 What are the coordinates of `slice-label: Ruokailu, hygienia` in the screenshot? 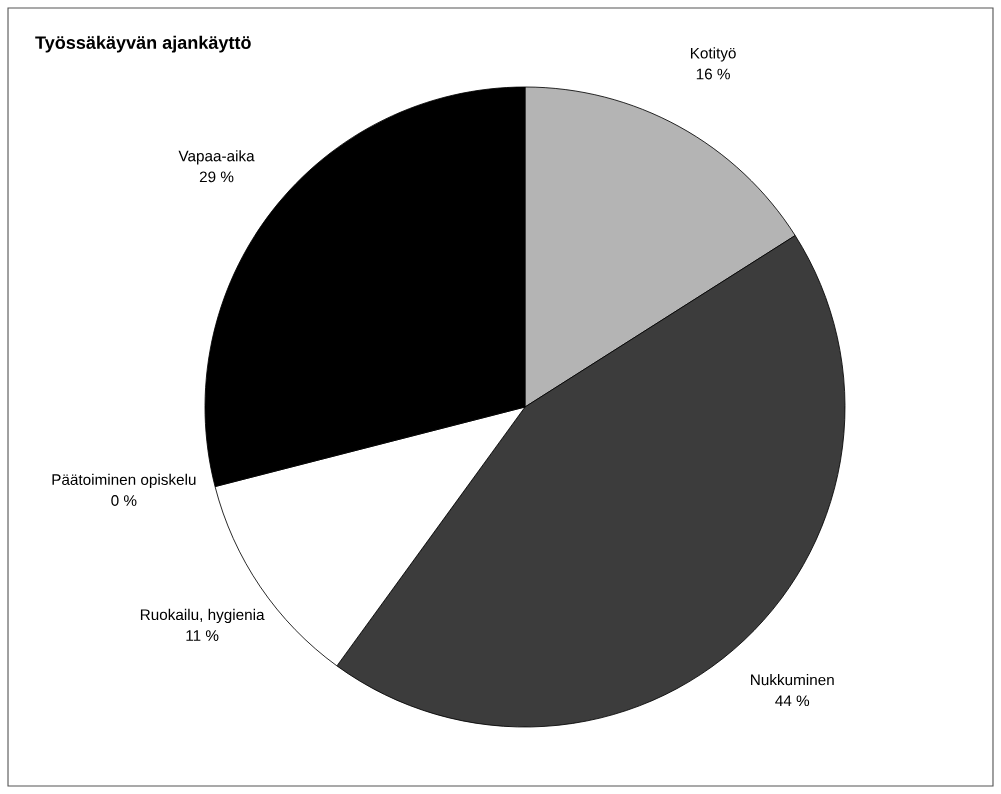 It's located at (202, 616).